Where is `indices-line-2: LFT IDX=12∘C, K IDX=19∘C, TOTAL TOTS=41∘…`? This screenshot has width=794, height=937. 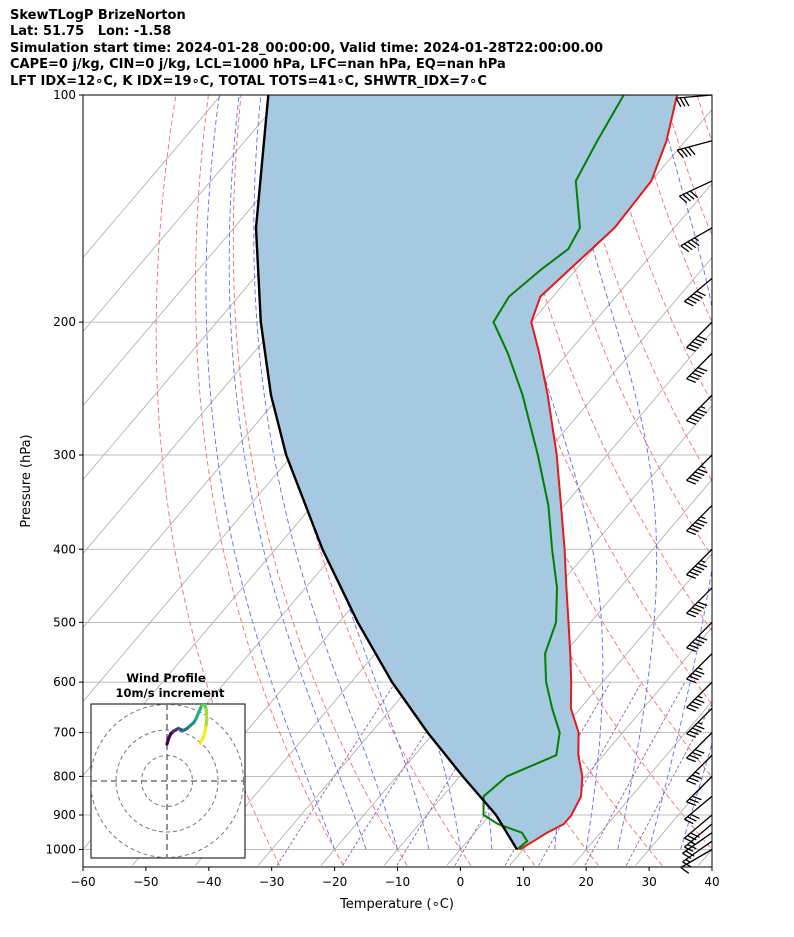
indices-line-2: LFT IDX=12∘C, K IDX=19∘C, TOTAL TOTS=41∘… is located at coordinates (248, 81).